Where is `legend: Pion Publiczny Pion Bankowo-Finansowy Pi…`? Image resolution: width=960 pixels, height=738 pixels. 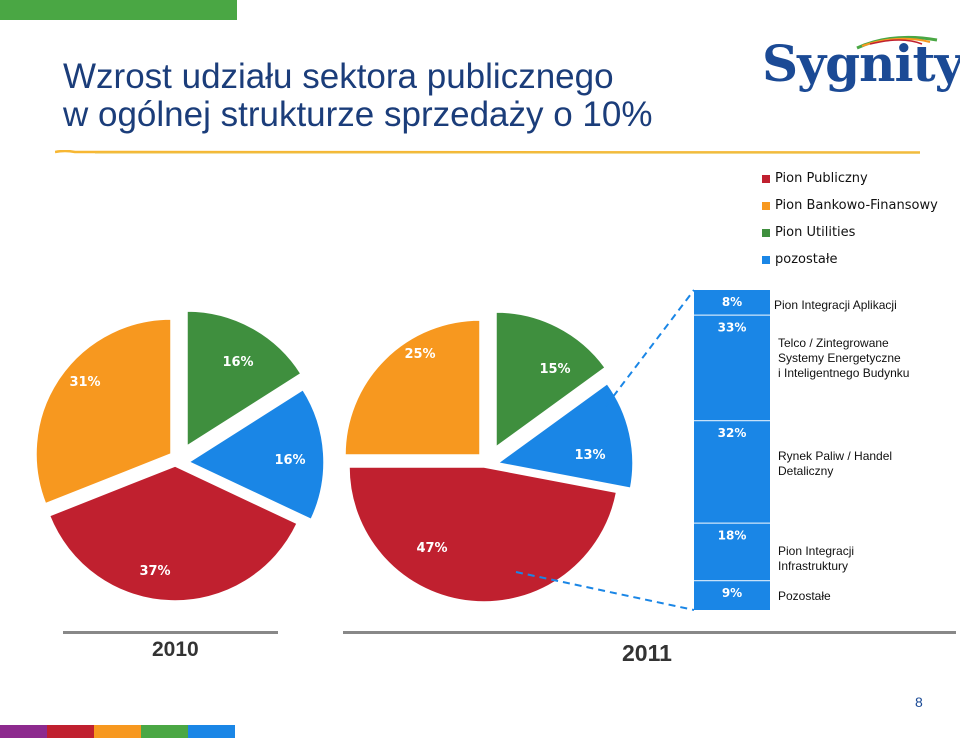 legend: Pion Publiczny Pion Bankowo-Finansowy Pi… is located at coordinates (859, 219).